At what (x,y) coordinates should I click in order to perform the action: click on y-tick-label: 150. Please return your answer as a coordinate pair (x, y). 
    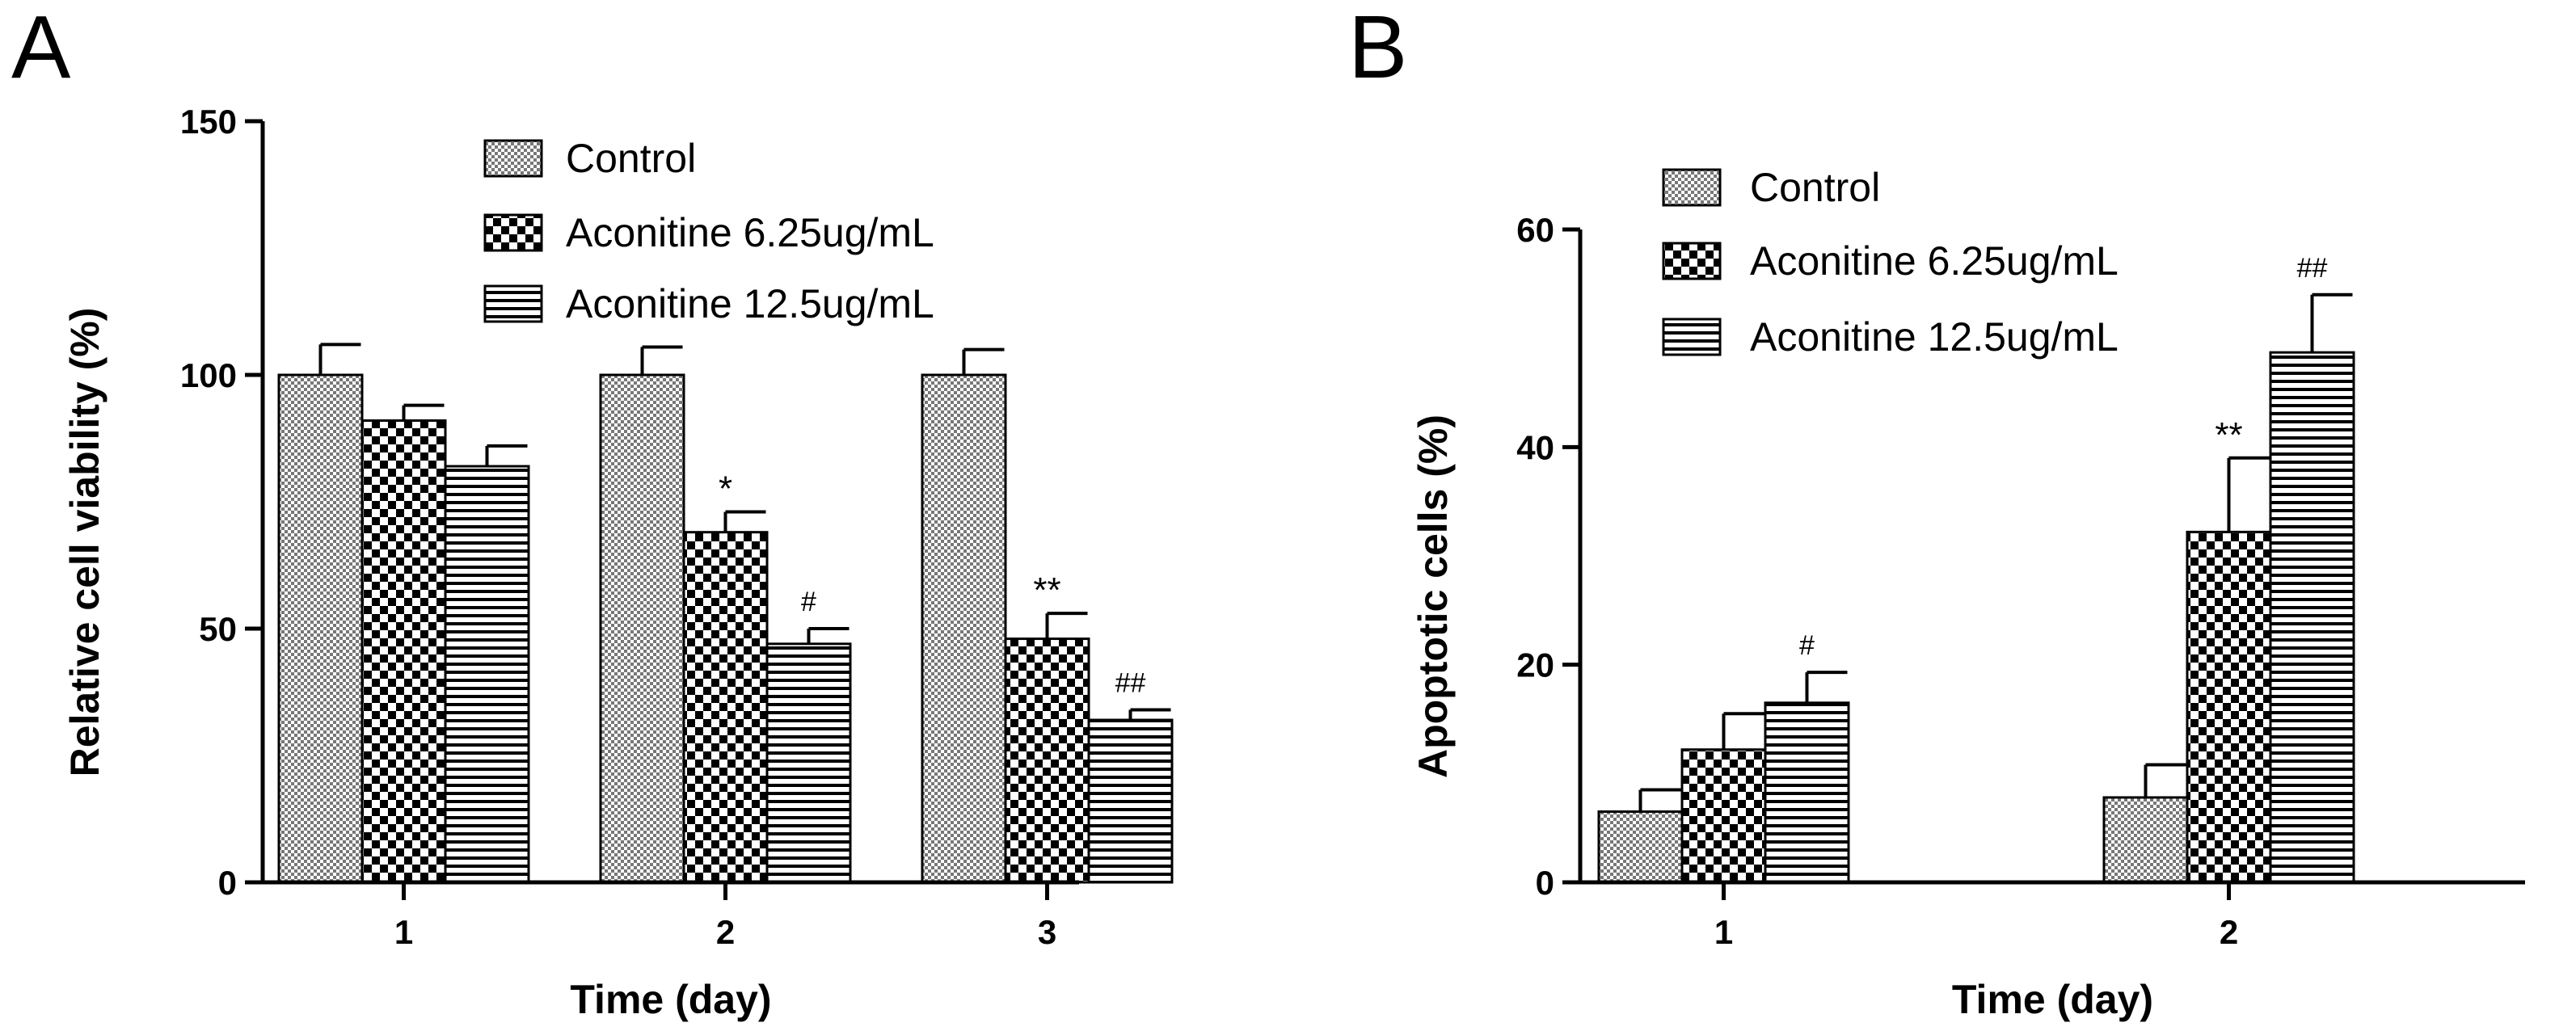
    Looking at the image, I should click on (208, 122).